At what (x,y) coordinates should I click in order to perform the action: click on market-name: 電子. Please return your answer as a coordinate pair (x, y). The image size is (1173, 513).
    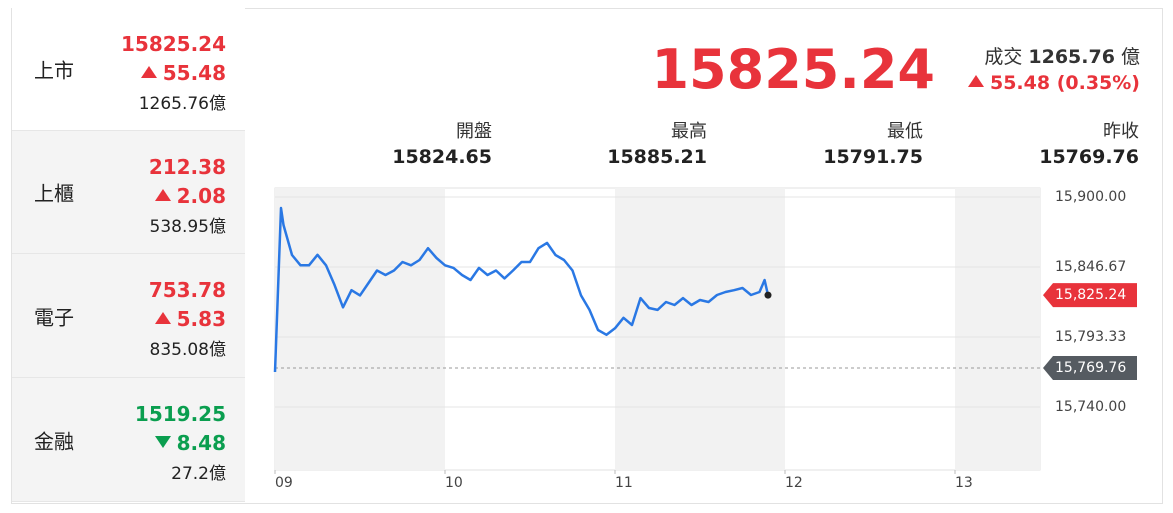
    Looking at the image, I should click on (54, 317).